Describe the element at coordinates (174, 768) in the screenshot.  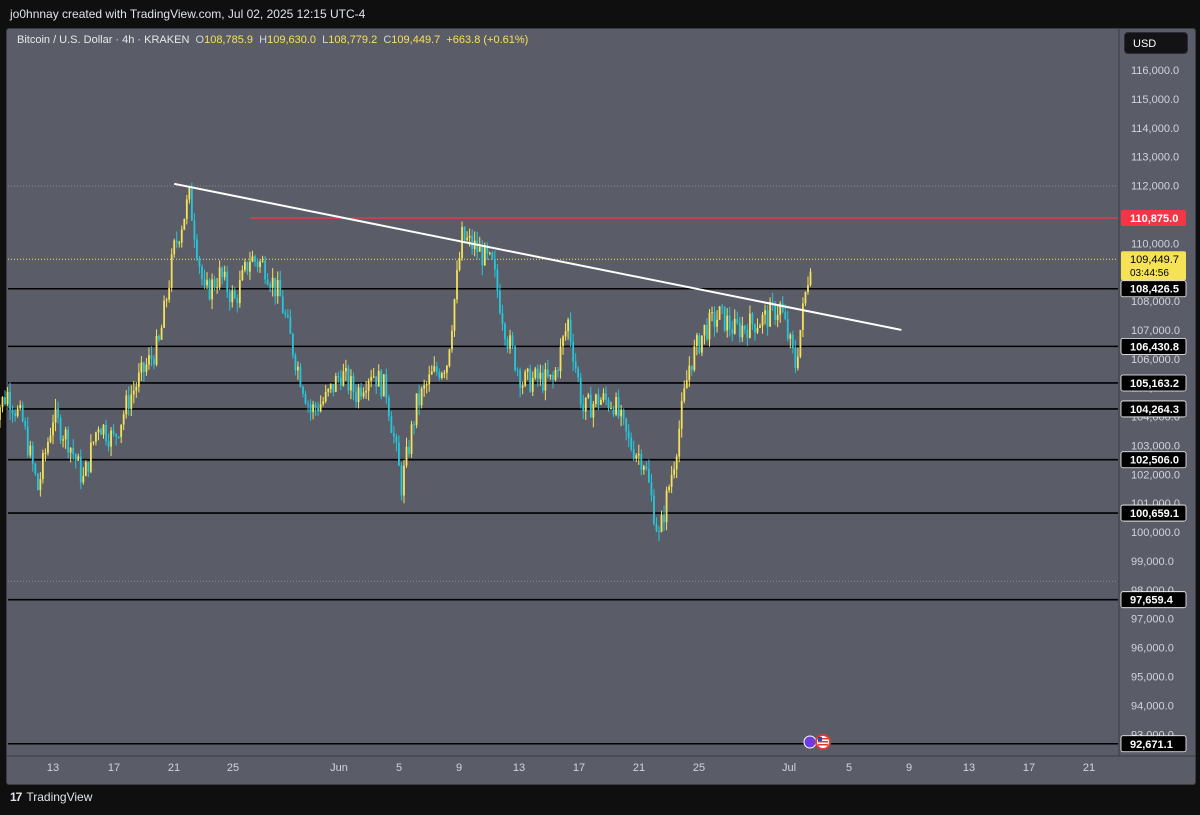
I see `x-tick-label: 21` at that location.